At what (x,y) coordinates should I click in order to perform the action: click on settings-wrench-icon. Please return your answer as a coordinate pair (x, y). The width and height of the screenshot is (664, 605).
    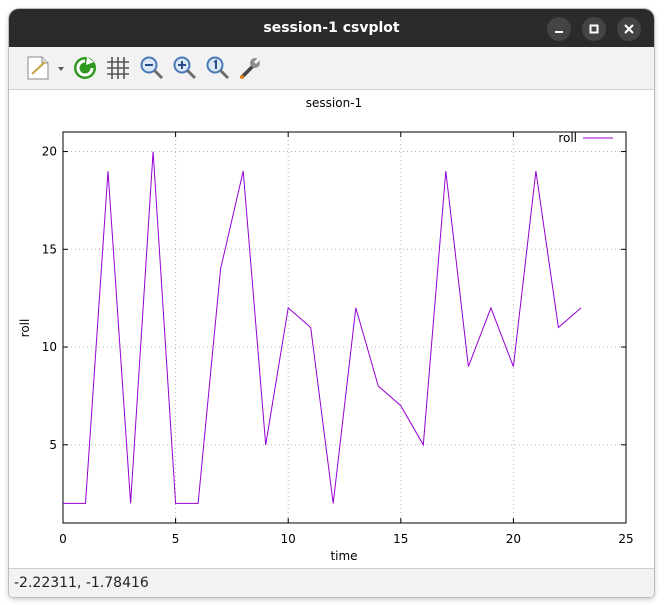
    Looking at the image, I should click on (251, 67).